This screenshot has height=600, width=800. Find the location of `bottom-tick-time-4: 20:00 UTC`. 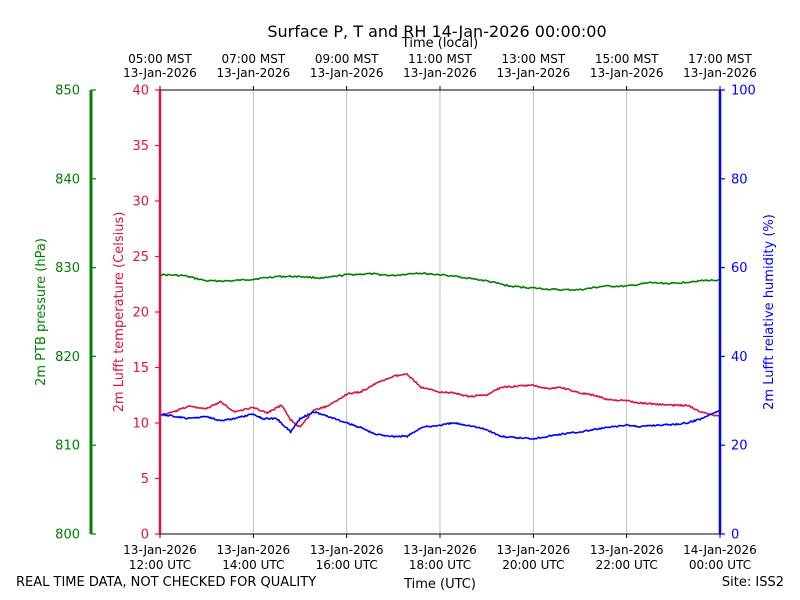

bottom-tick-time-4: 20:00 UTC is located at coordinates (533, 565).